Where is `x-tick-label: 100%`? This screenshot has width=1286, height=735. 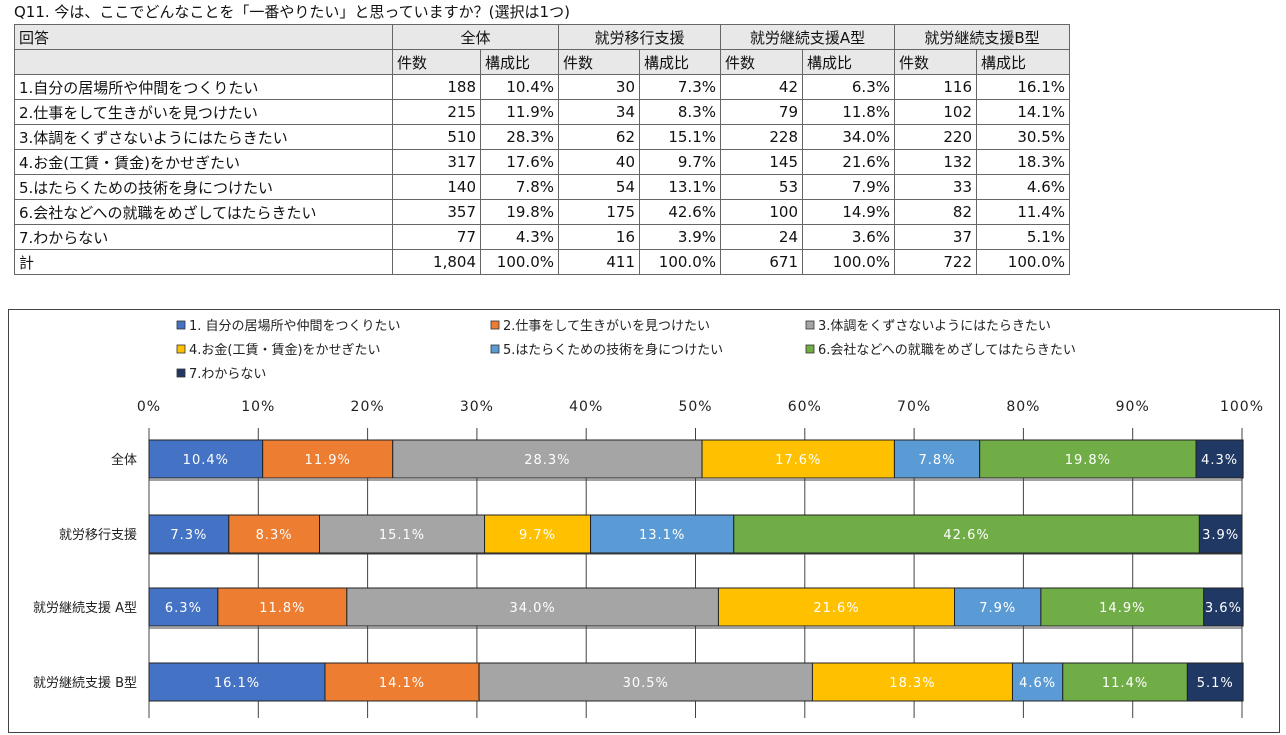
x-tick-label: 100% is located at coordinates (1242, 407).